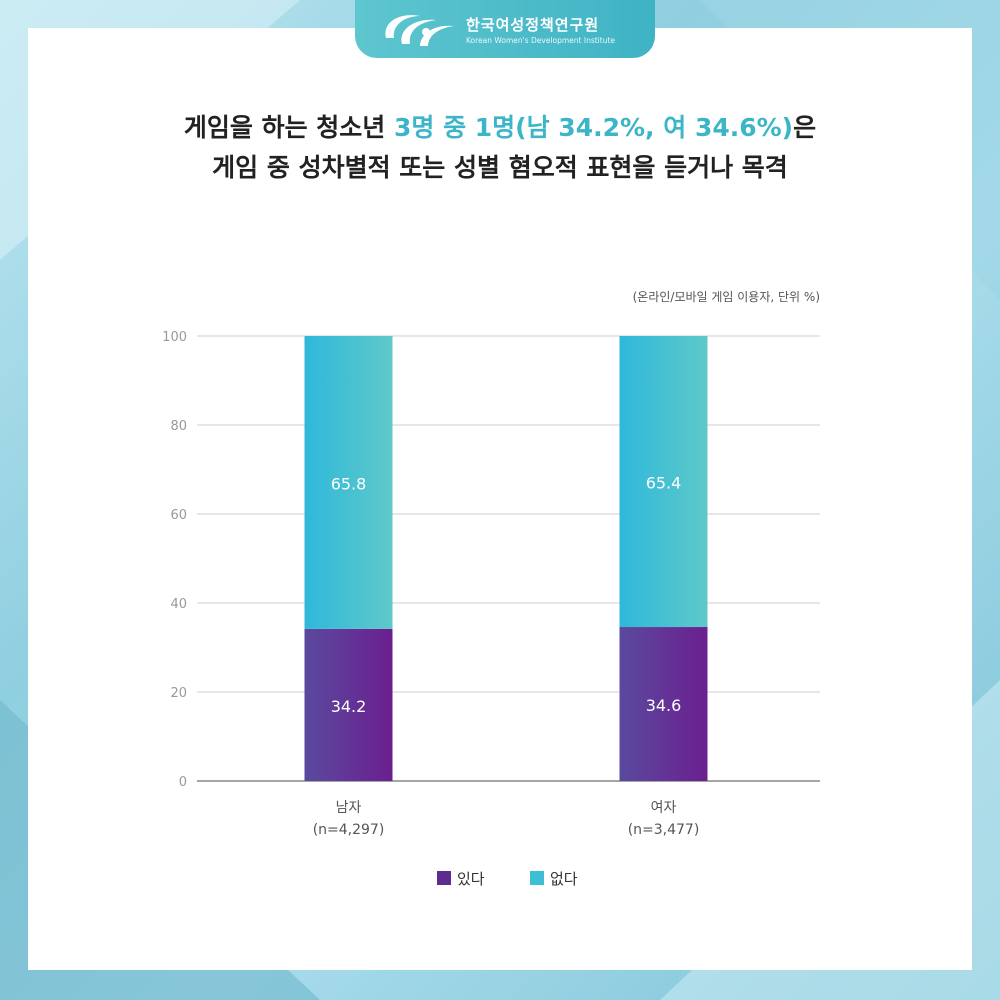 The image size is (1000, 1000). Describe the element at coordinates (178, 426) in the screenshot. I see `y-tick-label: 80` at that location.